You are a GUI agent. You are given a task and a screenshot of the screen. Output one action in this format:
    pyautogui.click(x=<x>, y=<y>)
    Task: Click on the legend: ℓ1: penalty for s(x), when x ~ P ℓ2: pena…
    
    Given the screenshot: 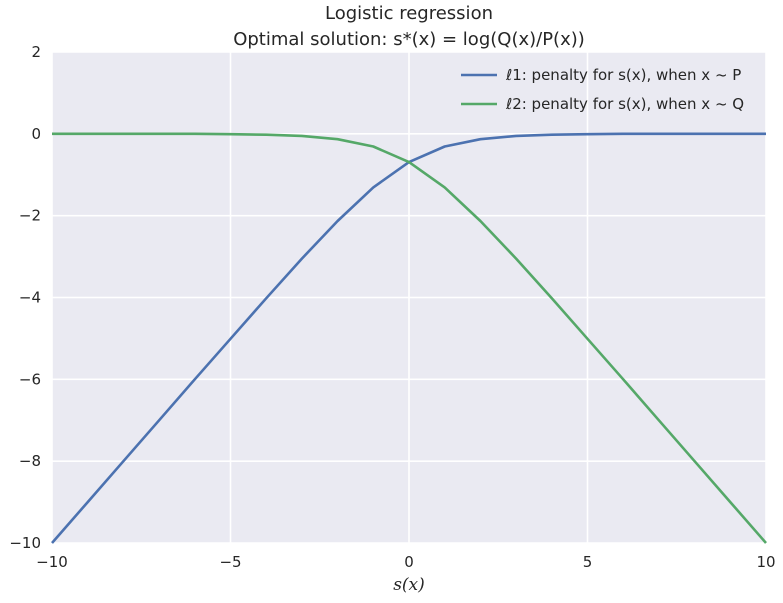 What is the action you would take?
    pyautogui.click(x=602, y=89)
    